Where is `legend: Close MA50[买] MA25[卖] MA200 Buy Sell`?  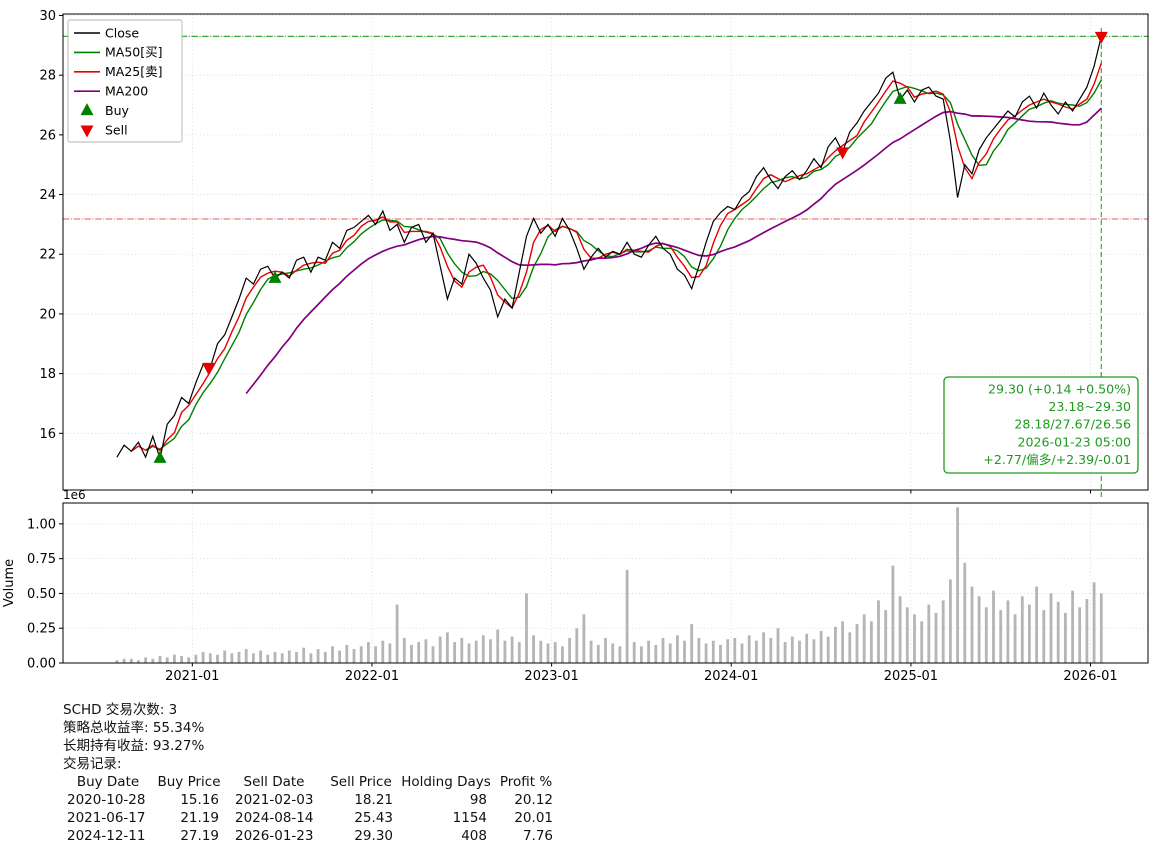 legend: Close MA50[买] MA25[卖] MA200 Buy Sell is located at coordinates (125, 81).